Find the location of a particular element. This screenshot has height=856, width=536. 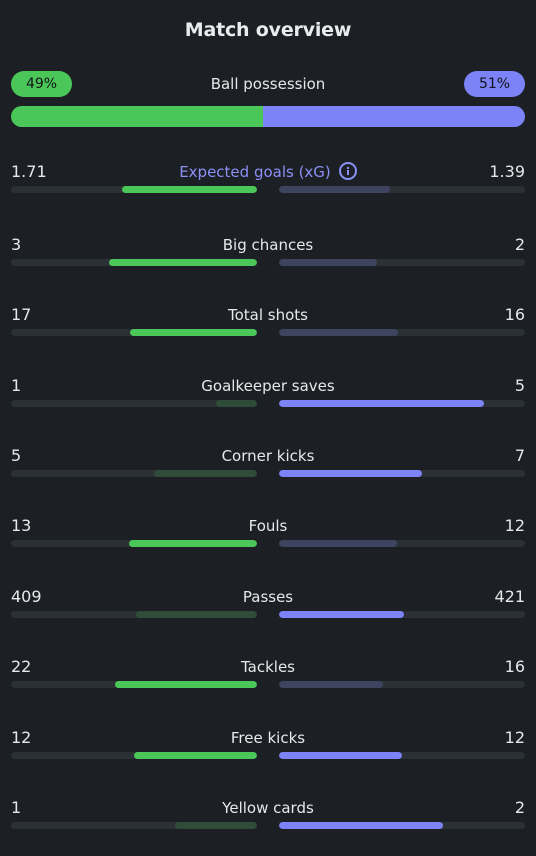

stat-label-text: Expected goals (xG) is located at coordinates (255, 172).